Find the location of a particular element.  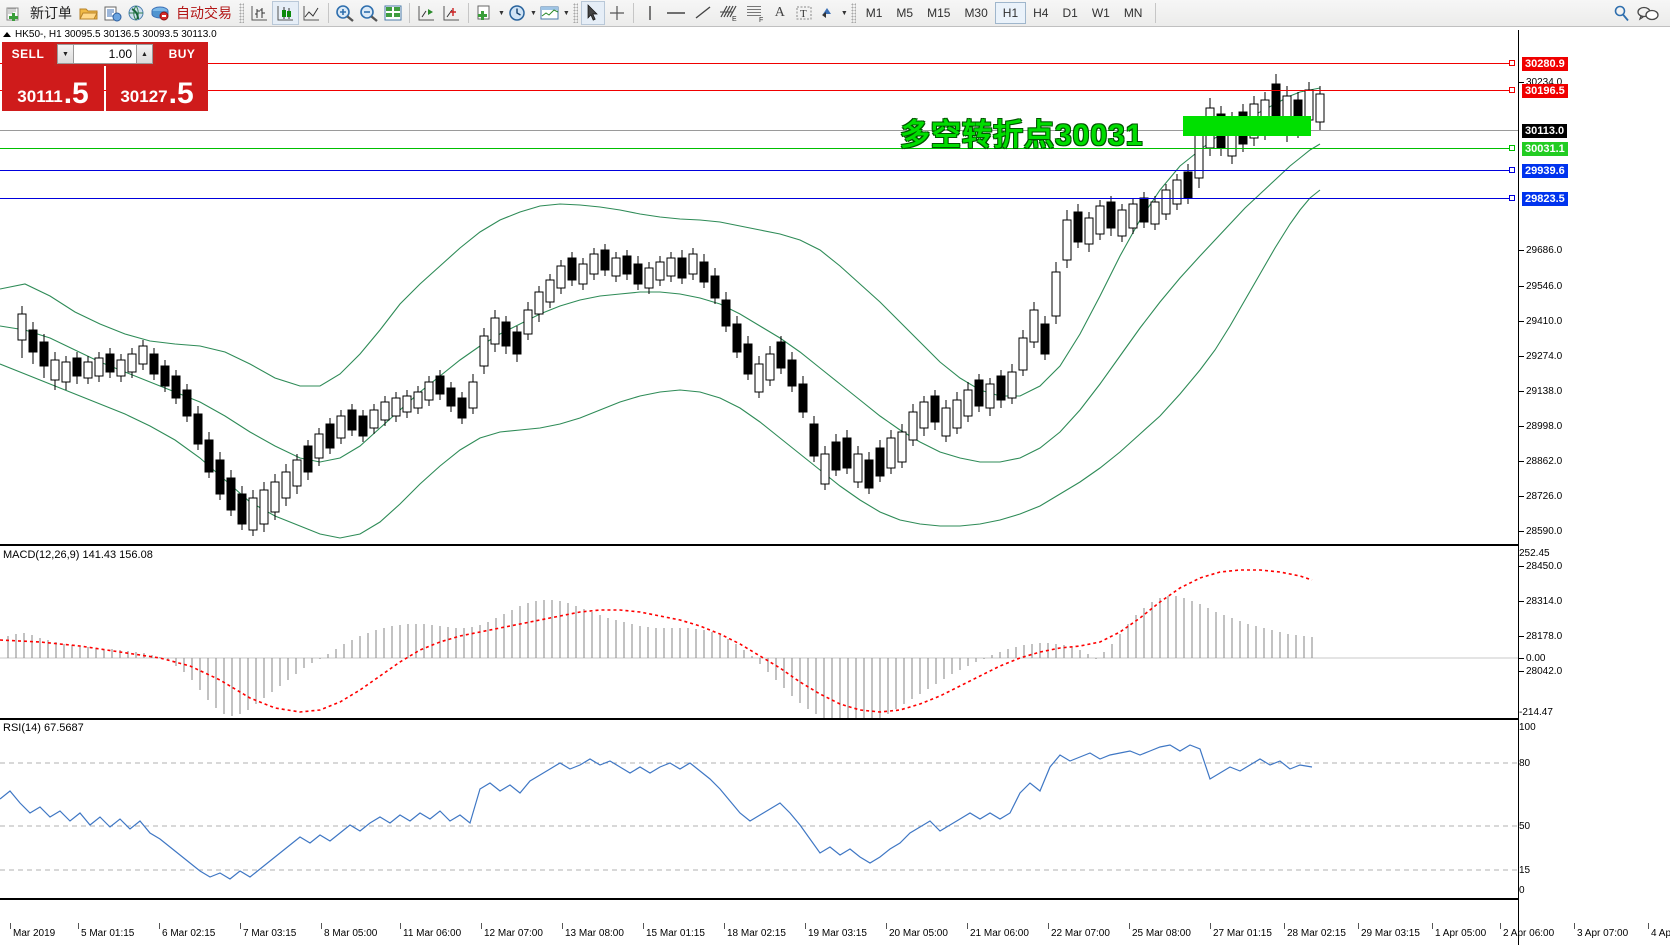

timeframe-h4: H4 is located at coordinates (1041, 13).